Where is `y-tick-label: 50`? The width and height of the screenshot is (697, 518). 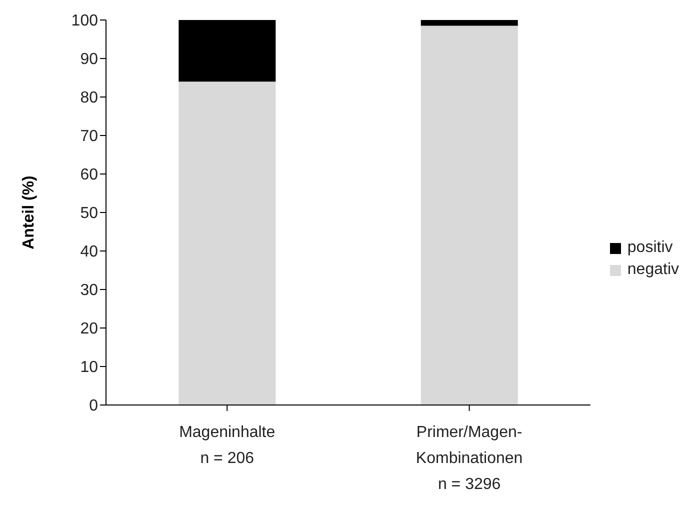
y-tick-label: 50 is located at coordinates (89, 213).